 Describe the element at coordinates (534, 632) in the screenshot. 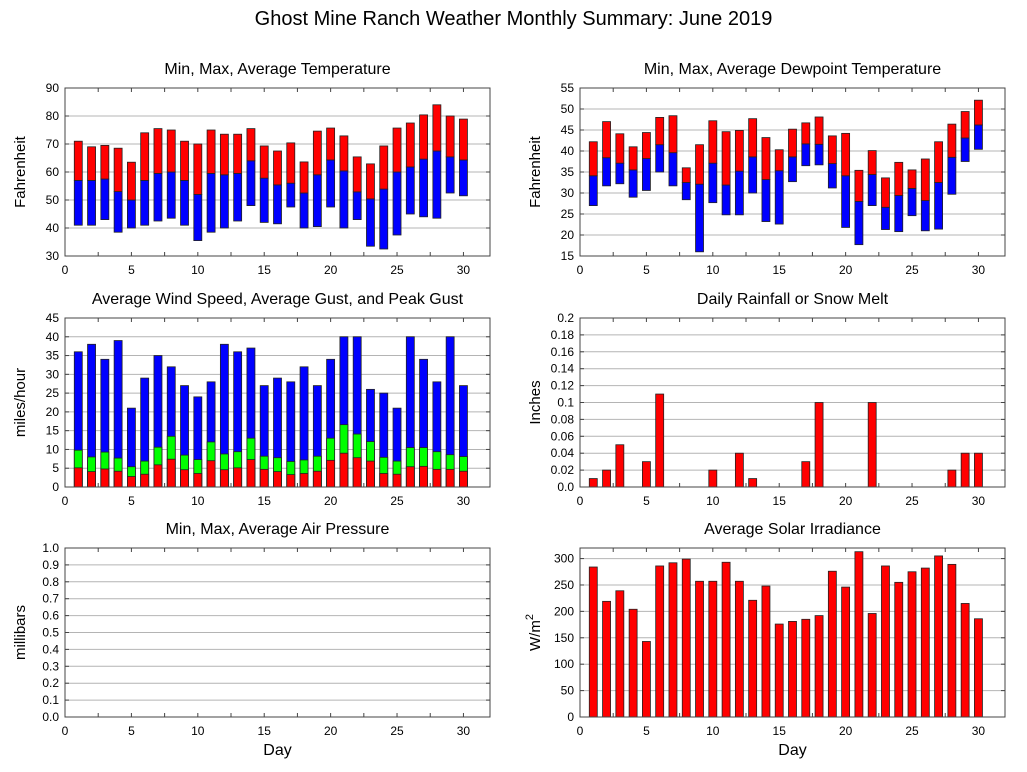

I see `y-axis-label: W/m2` at that location.